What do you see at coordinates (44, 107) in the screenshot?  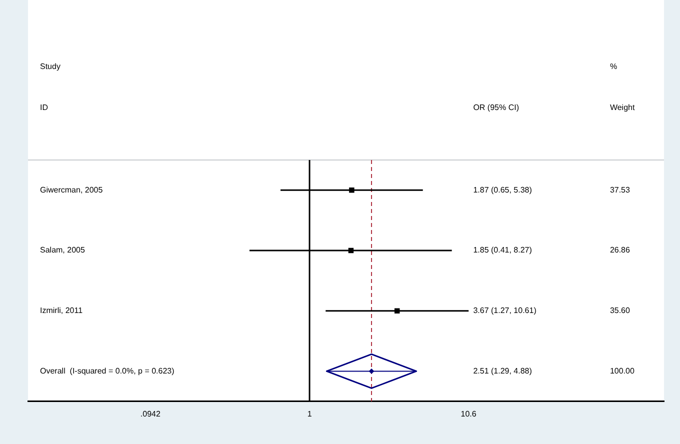 I see `text: ID` at bounding box center [44, 107].